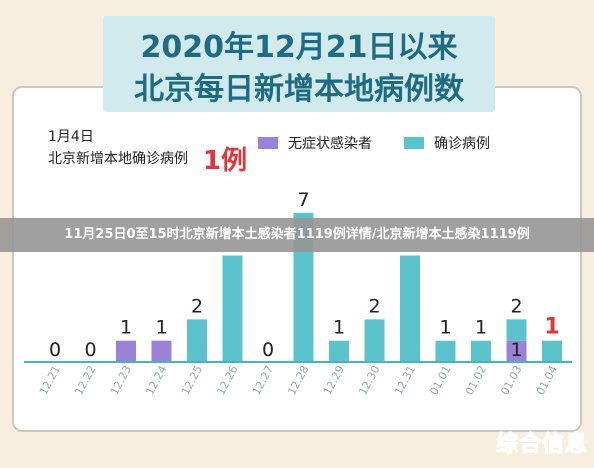 The width and height of the screenshot is (594, 468). Describe the element at coordinates (299, 89) in the screenshot. I see `page-title-line2: 北京每日新增本地病例数` at that location.